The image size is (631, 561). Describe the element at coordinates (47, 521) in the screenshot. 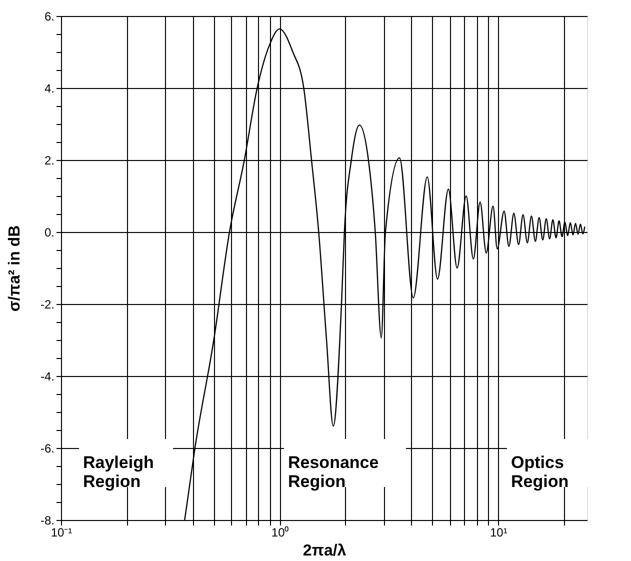

I see `y-tick-label: -8.` at that location.